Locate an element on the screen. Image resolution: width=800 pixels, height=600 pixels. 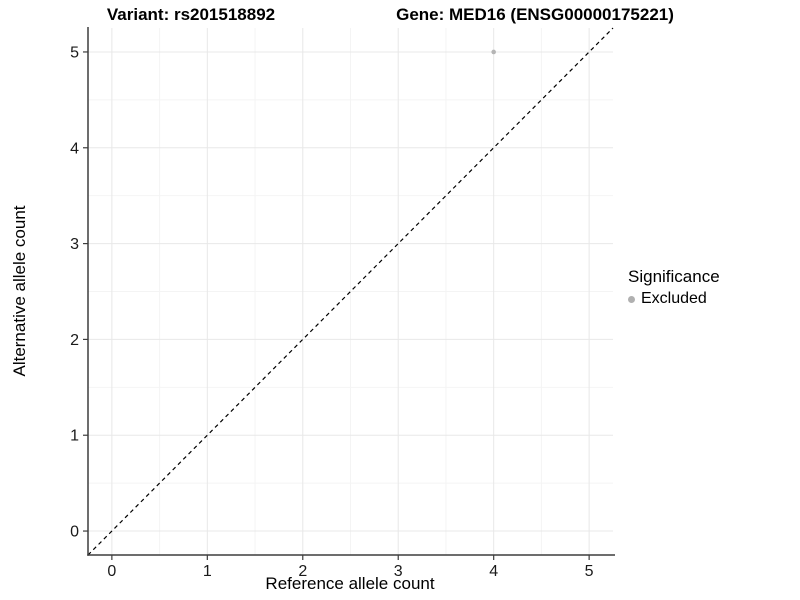
x-tick-label: 0 is located at coordinates (111, 571).